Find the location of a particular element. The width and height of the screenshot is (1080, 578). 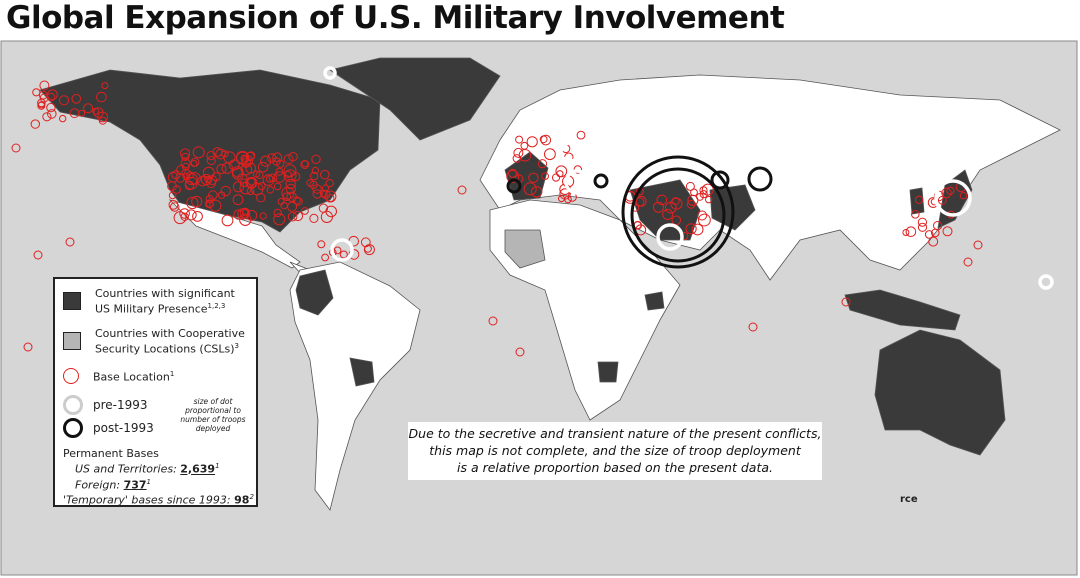

base-row: Foreign: 7371 is located at coordinates (158, 484).